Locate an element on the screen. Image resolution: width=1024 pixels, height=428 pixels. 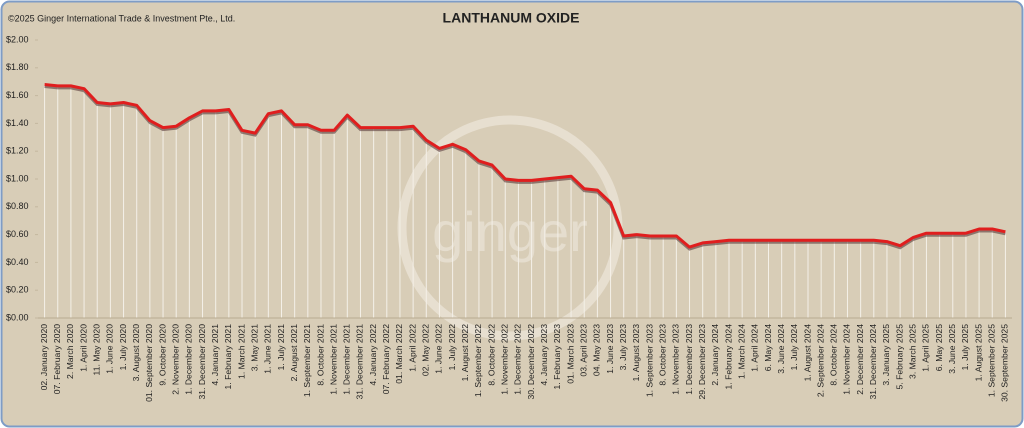
x-tick-label: 02. May 2022 is located at coordinates (426, 350).